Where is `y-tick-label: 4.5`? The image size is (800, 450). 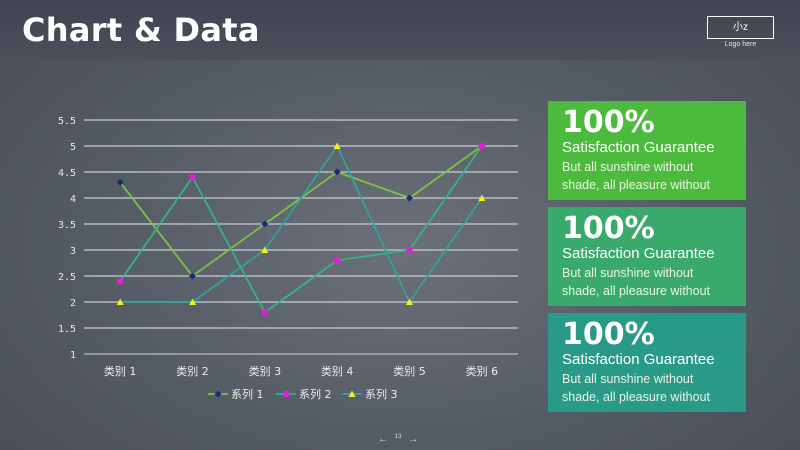 y-tick-label: 4.5 is located at coordinates (67, 173).